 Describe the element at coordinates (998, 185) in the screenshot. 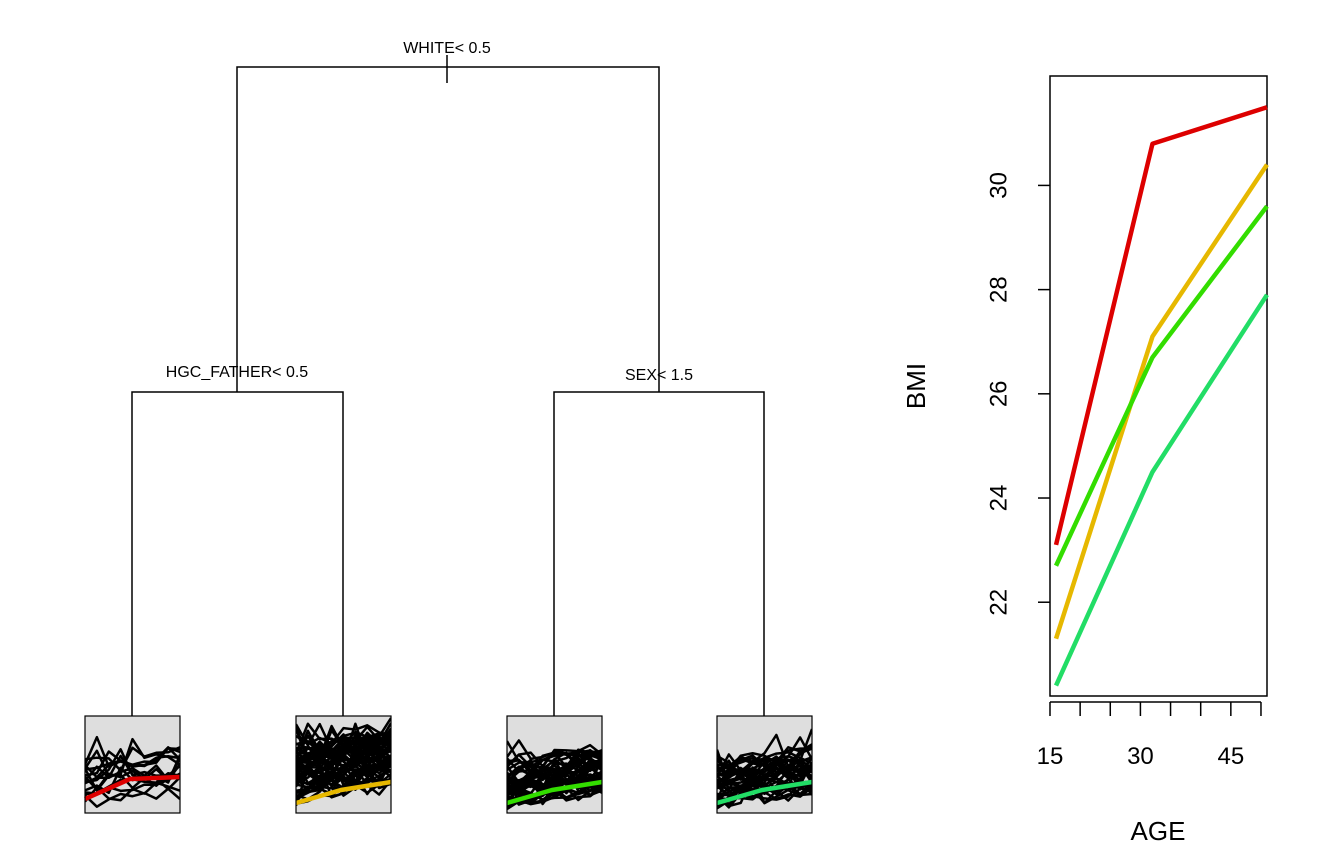

I see `y-tick-label: 30` at that location.